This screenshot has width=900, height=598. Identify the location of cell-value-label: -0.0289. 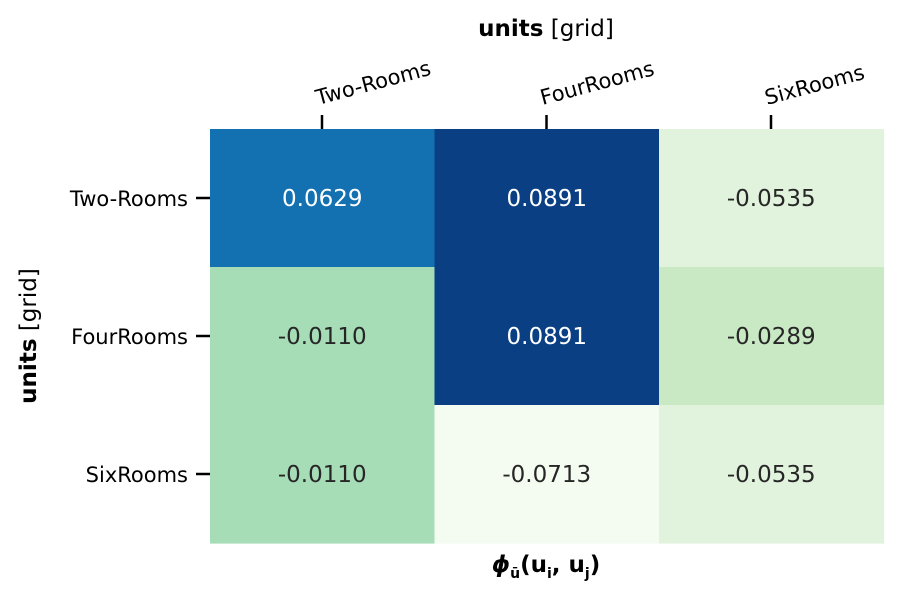
(771, 337).